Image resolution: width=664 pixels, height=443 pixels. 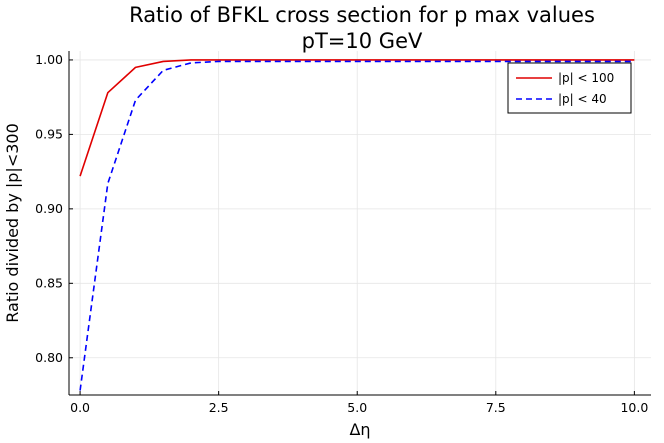 I want to click on y-axis-label: Ratio divided by |p|<300, so click(x=12, y=223).